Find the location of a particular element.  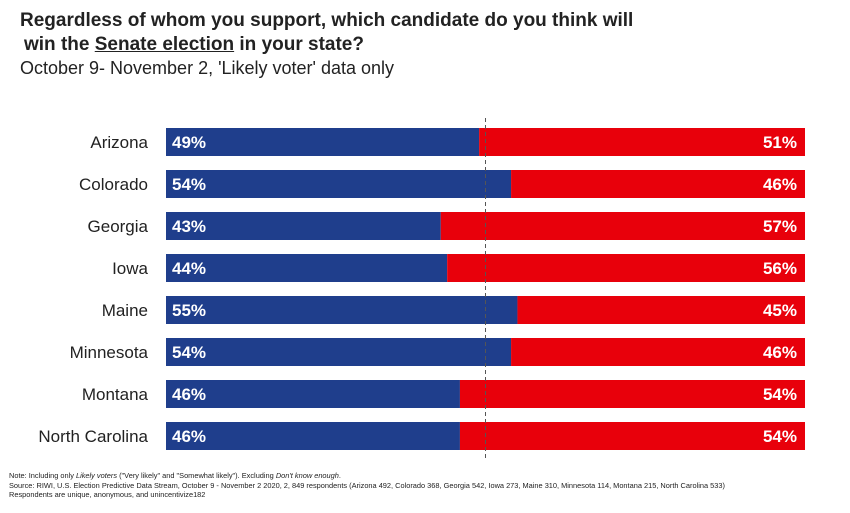

data-label: 44% is located at coordinates (189, 268).